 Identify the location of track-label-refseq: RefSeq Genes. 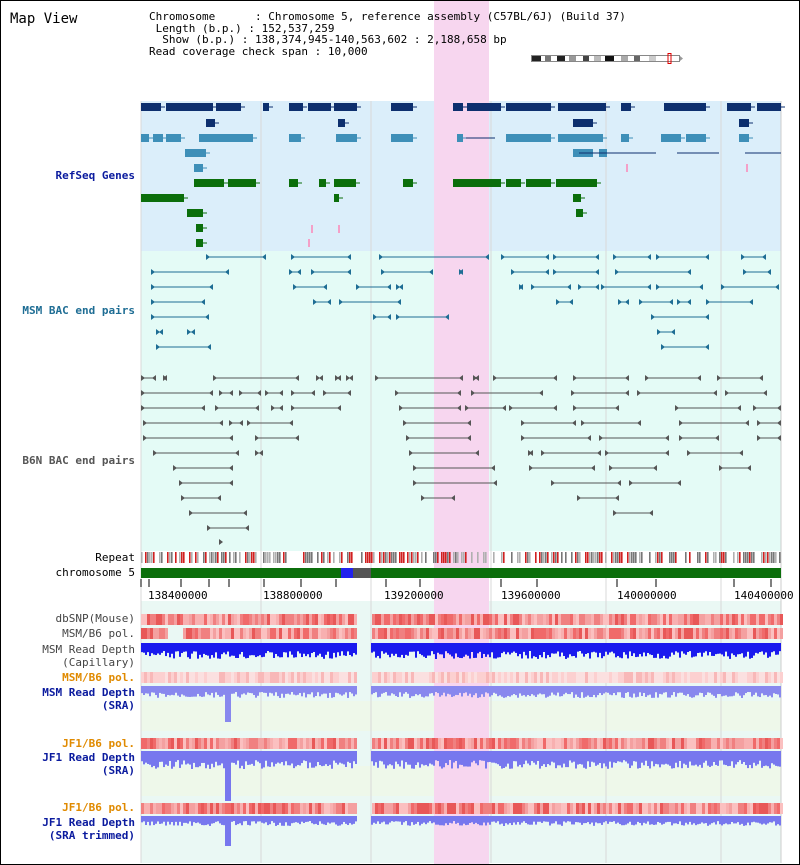
(95, 175).